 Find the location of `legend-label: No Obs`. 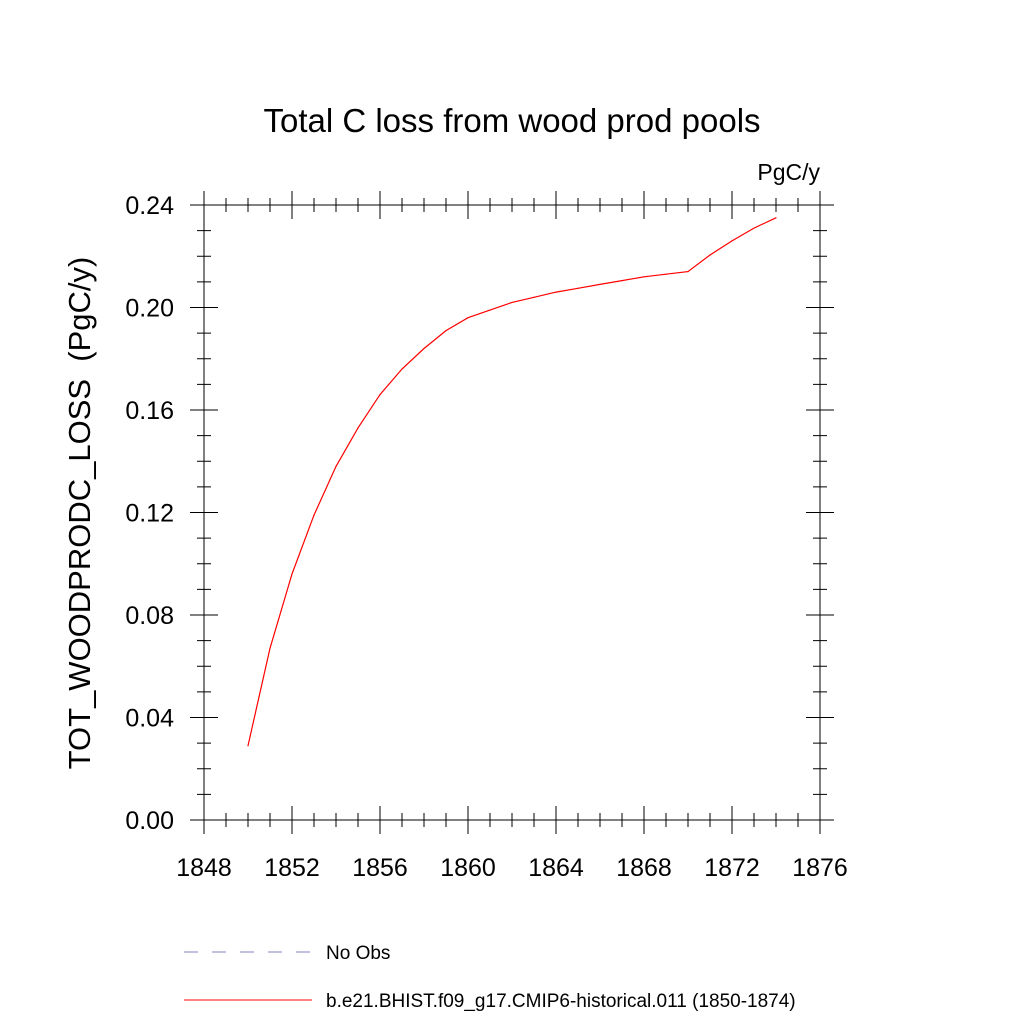

legend-label: No Obs is located at coordinates (358, 953).